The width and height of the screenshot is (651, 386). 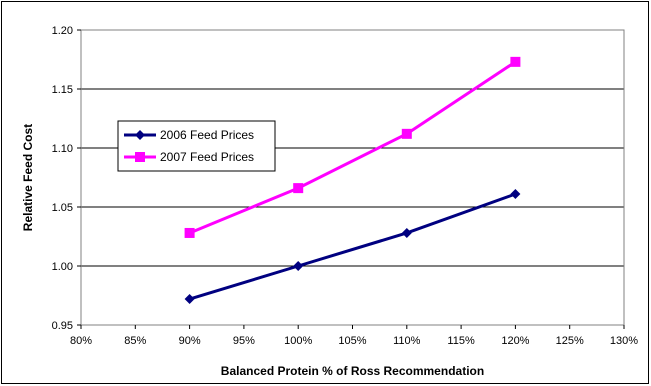 I want to click on x-tick-label-10: 130%, so click(x=624, y=341).